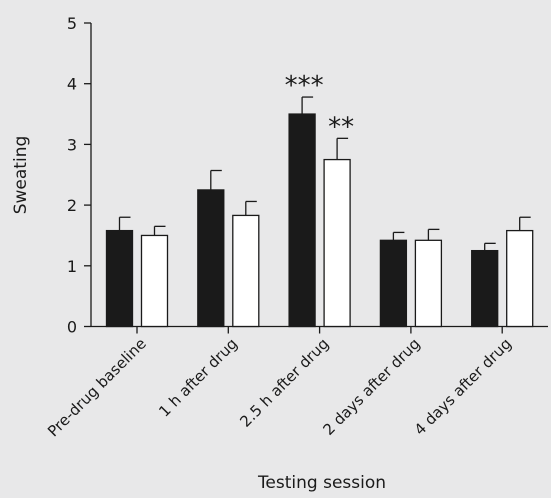 This screenshot has height=498, width=551. Describe the element at coordinates (72, 266) in the screenshot. I see `y-tick-label: 1` at that location.